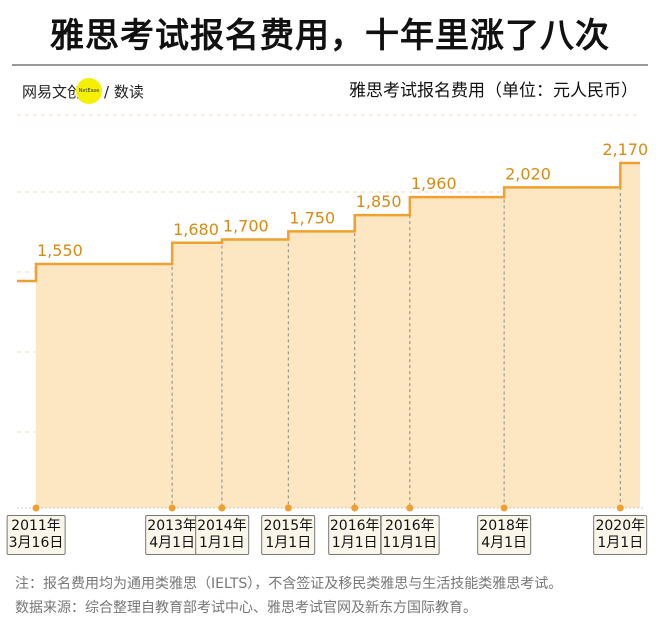  I want to click on title-divider, so click(330, 65).